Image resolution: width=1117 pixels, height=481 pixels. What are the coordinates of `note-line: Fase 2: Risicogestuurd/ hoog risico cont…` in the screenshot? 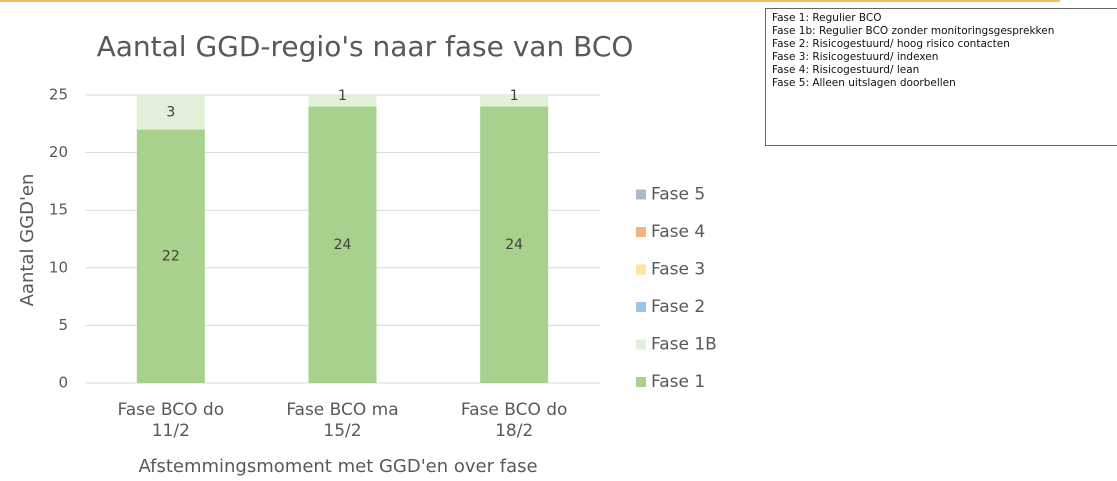 It's located at (891, 44).